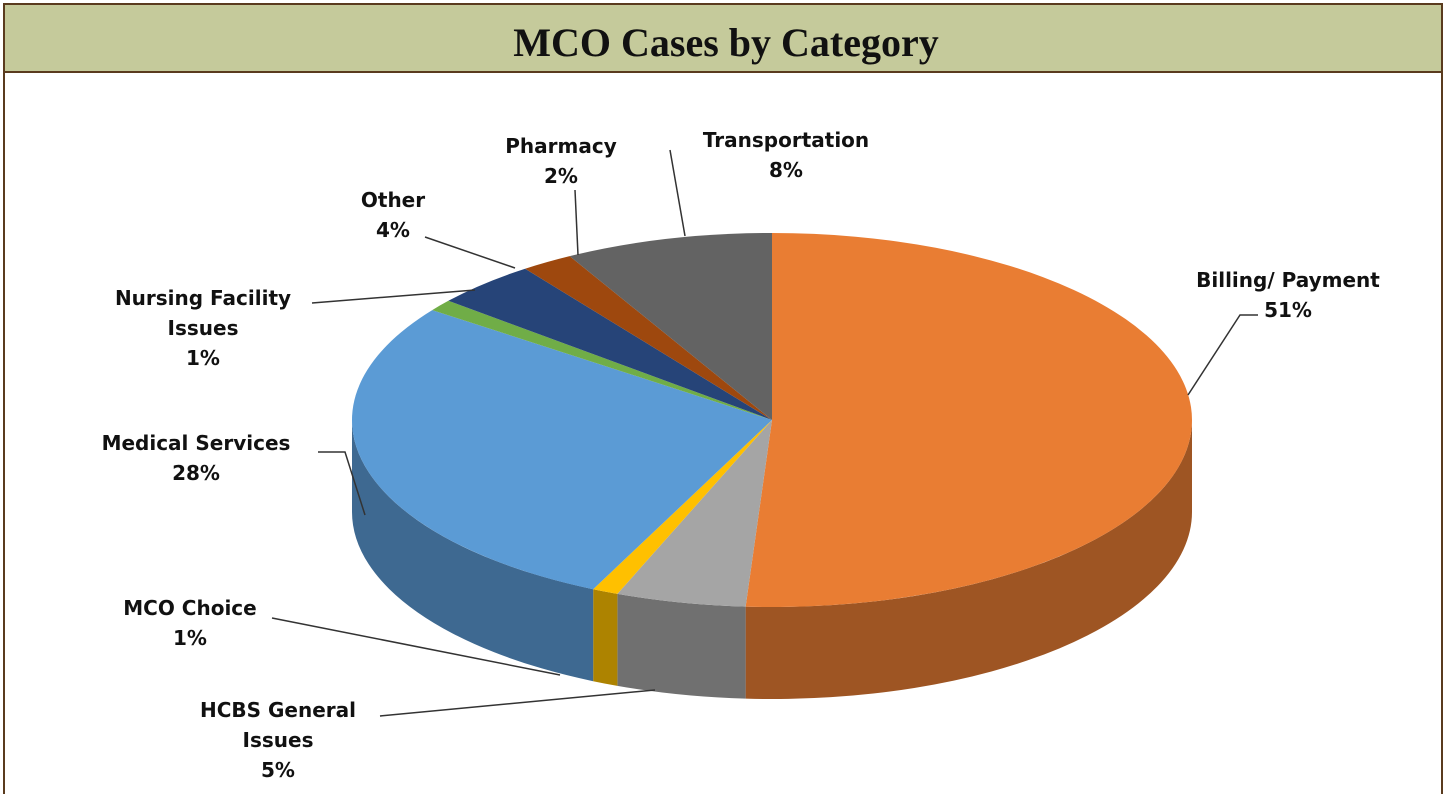 The width and height of the screenshot is (1446, 794). Describe the element at coordinates (196, 443) in the screenshot. I see `slice-name: Medical Services` at that location.